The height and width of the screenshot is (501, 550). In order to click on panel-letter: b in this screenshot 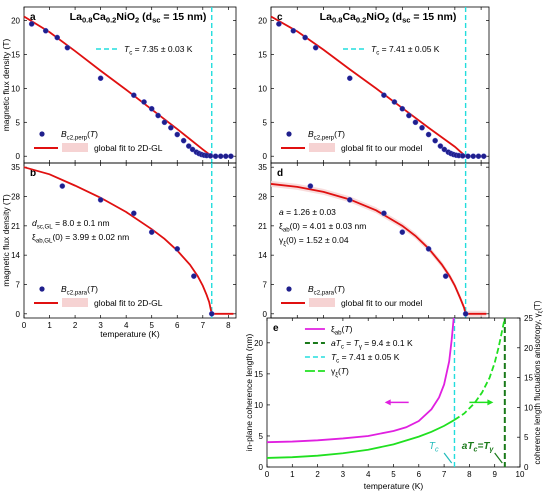, I will do `click(33, 173)`.